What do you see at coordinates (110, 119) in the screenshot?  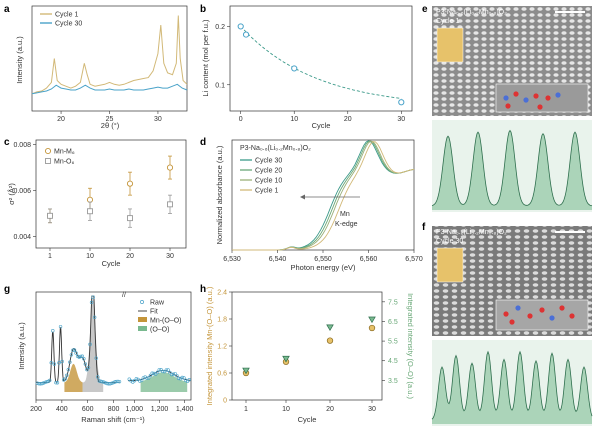 I see `x-tick-label: 25` at bounding box center [110, 119].